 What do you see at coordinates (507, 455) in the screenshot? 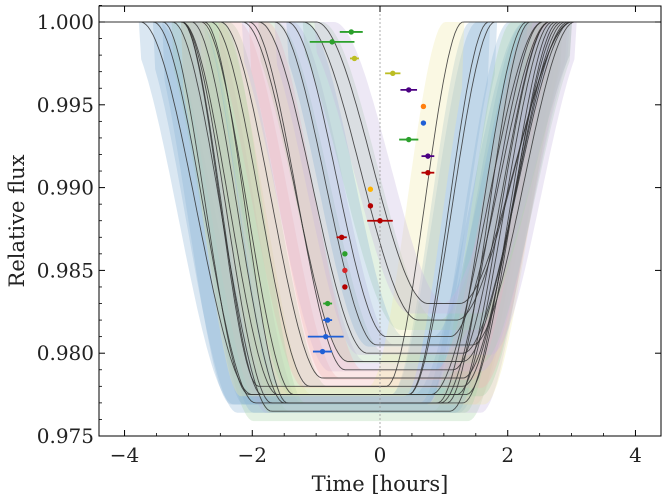
I see `x-tick-label: 2` at bounding box center [507, 455].